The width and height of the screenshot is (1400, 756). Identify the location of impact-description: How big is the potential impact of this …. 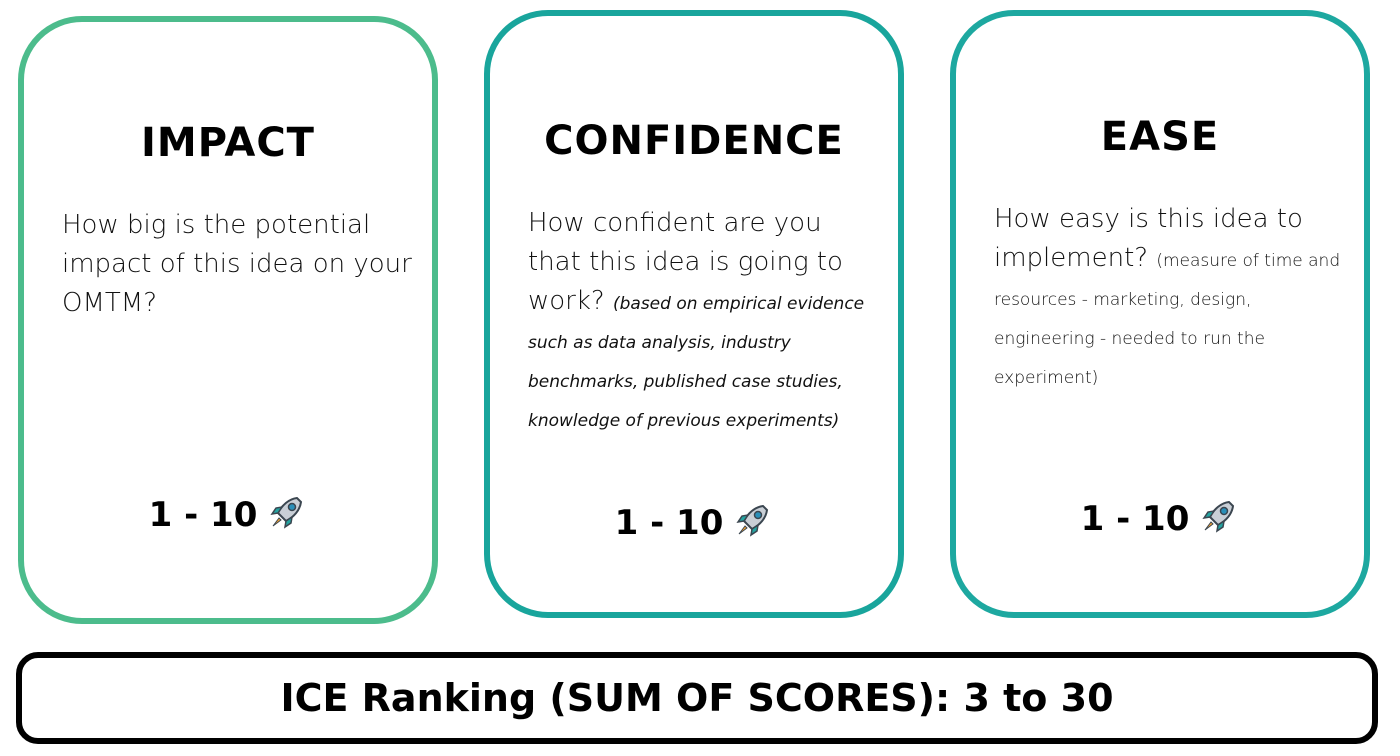
(237, 264).